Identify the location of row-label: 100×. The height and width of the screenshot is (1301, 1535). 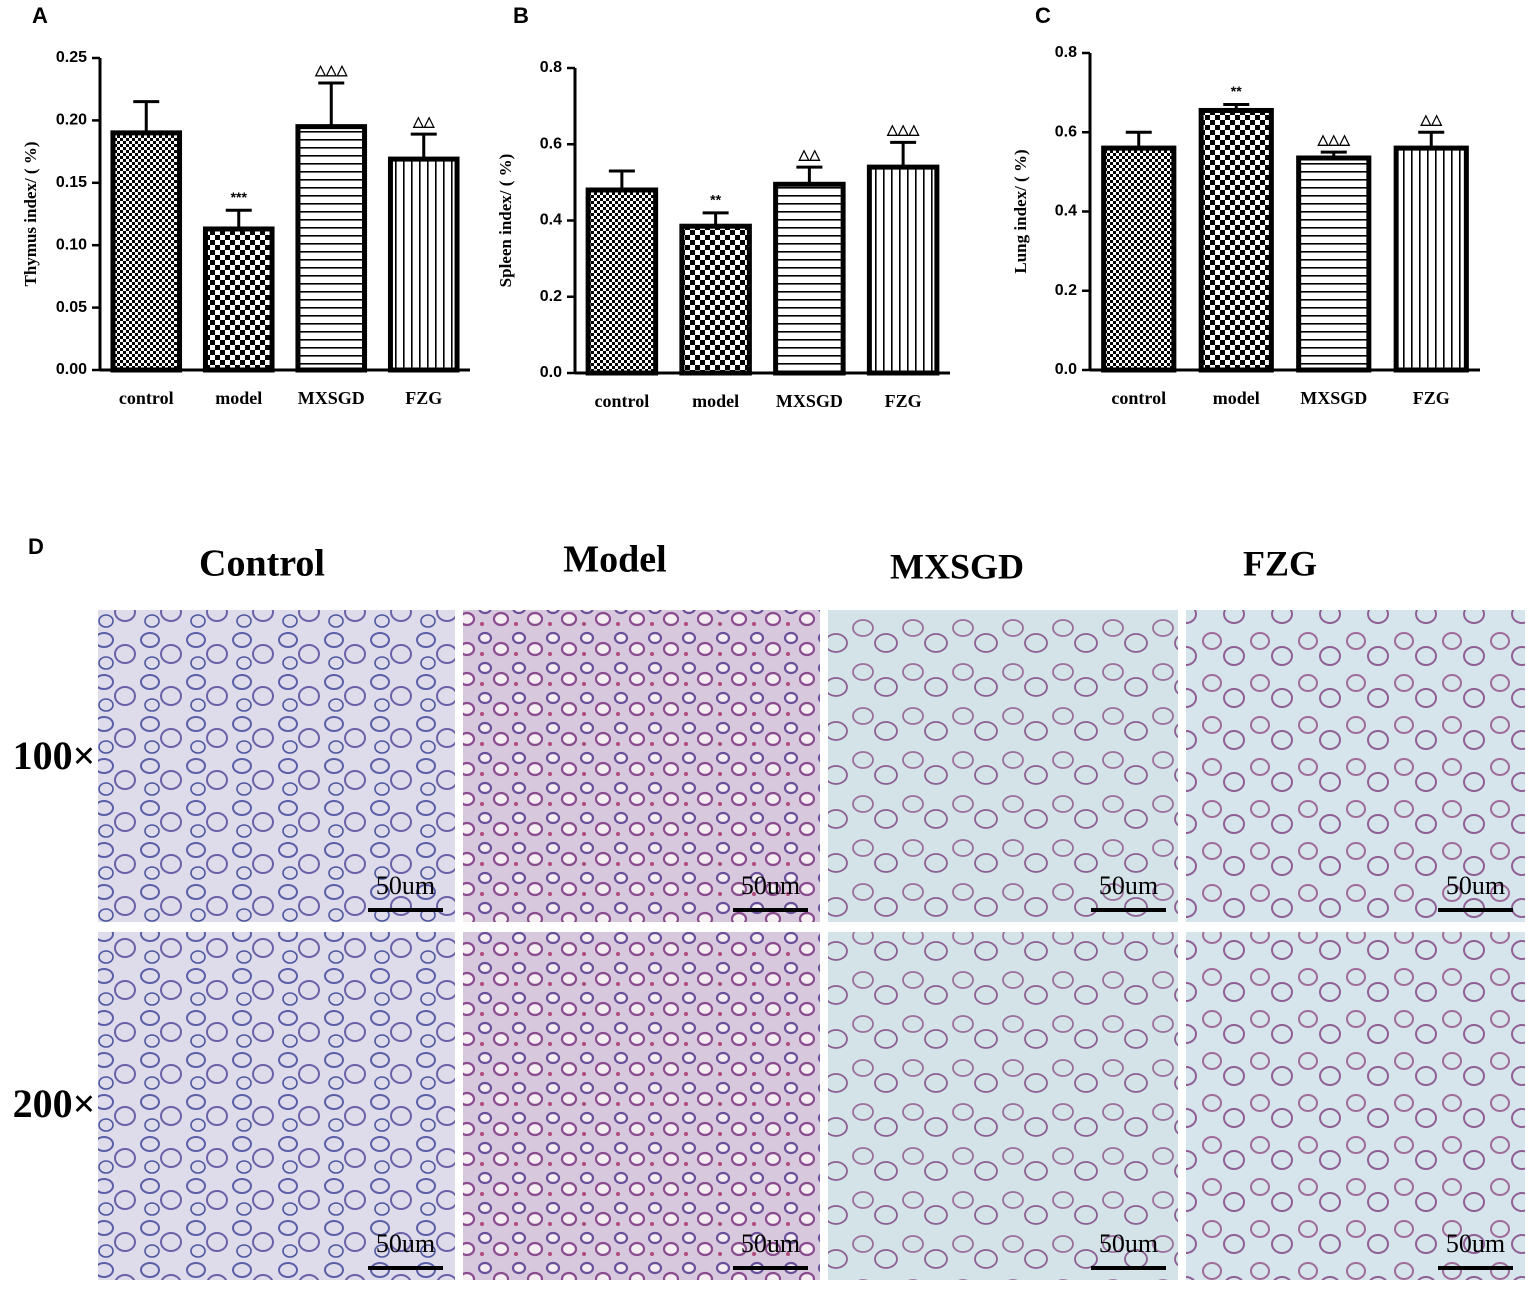
(54, 755).